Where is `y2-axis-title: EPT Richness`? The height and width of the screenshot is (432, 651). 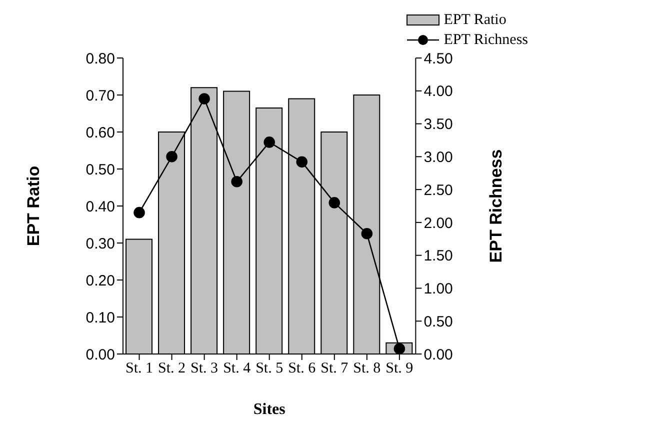
y2-axis-title: EPT Richness is located at coordinates (496, 206).